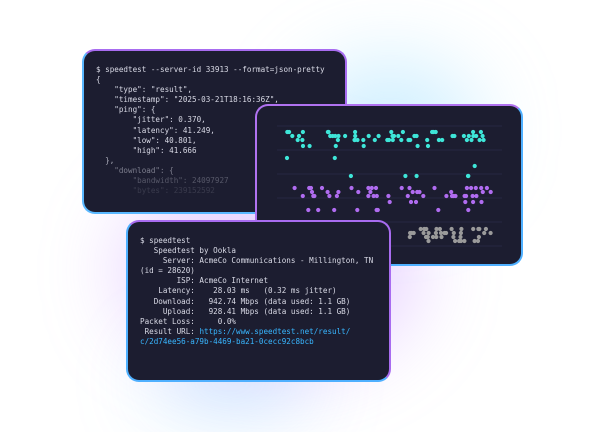  I want to click on terminal-line: "jitter": 0.370,, so click(151, 120).